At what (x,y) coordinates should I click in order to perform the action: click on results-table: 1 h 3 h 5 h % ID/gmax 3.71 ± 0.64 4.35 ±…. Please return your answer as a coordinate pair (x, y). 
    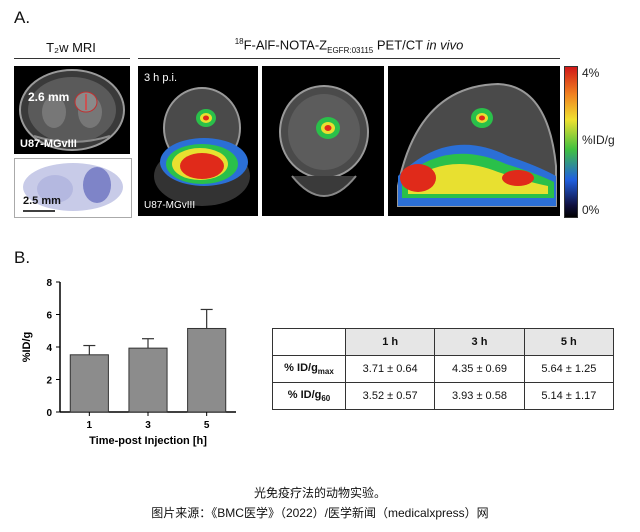
    Looking at the image, I should click on (443, 369).